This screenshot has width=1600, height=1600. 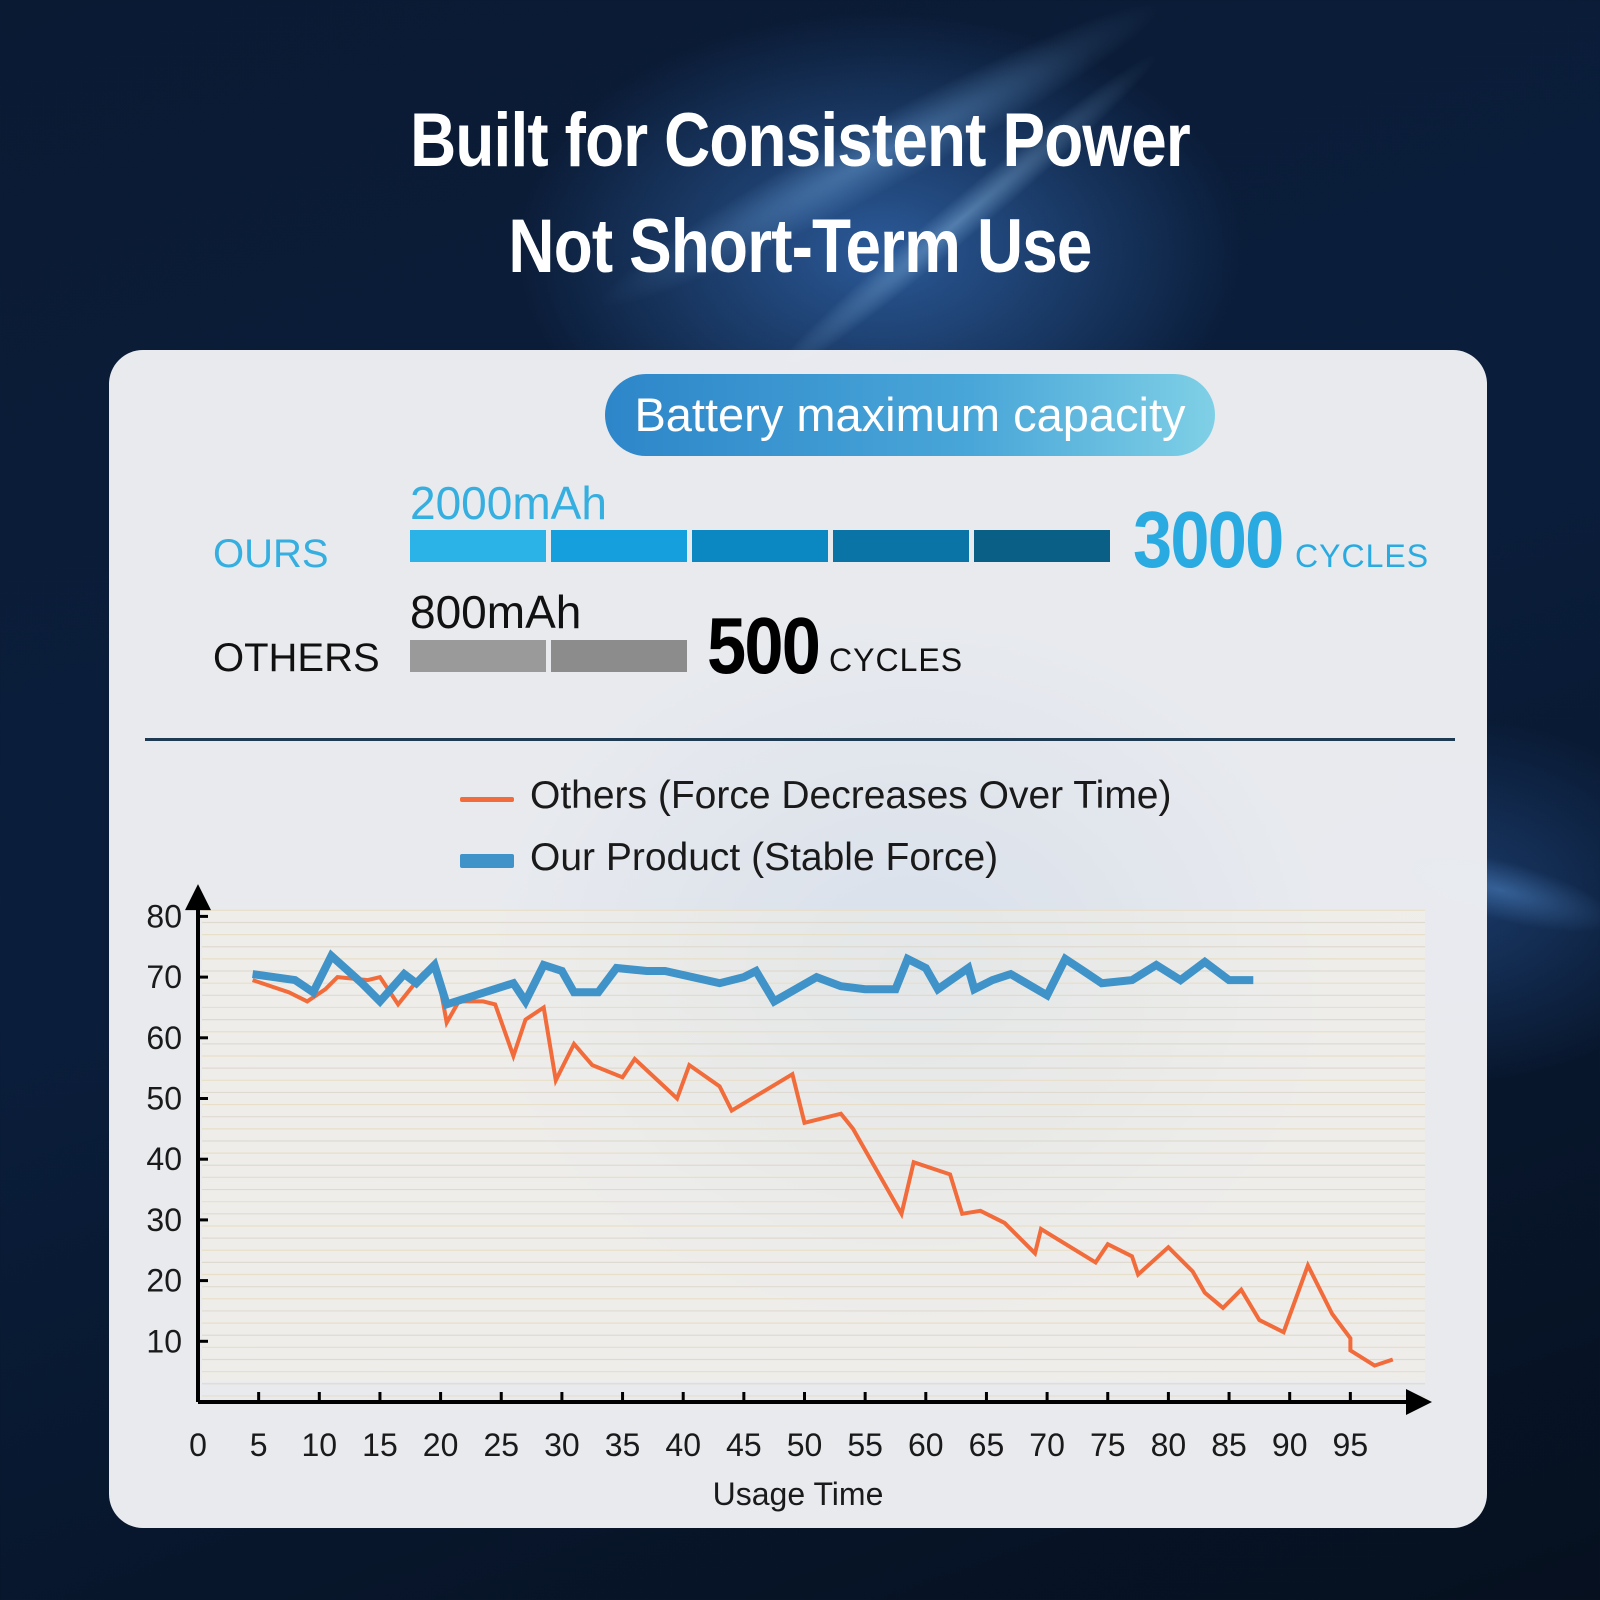 What do you see at coordinates (1169, 1445) in the screenshot?
I see `x-tick-label: 80` at bounding box center [1169, 1445].